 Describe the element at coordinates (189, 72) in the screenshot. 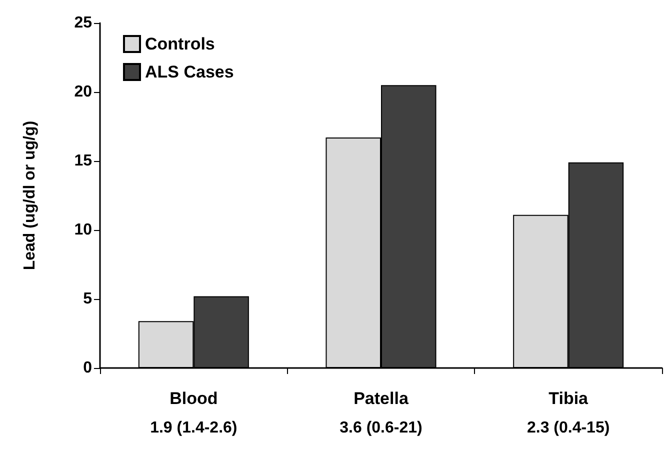

I see `legend-label: ALS Cases` at that location.